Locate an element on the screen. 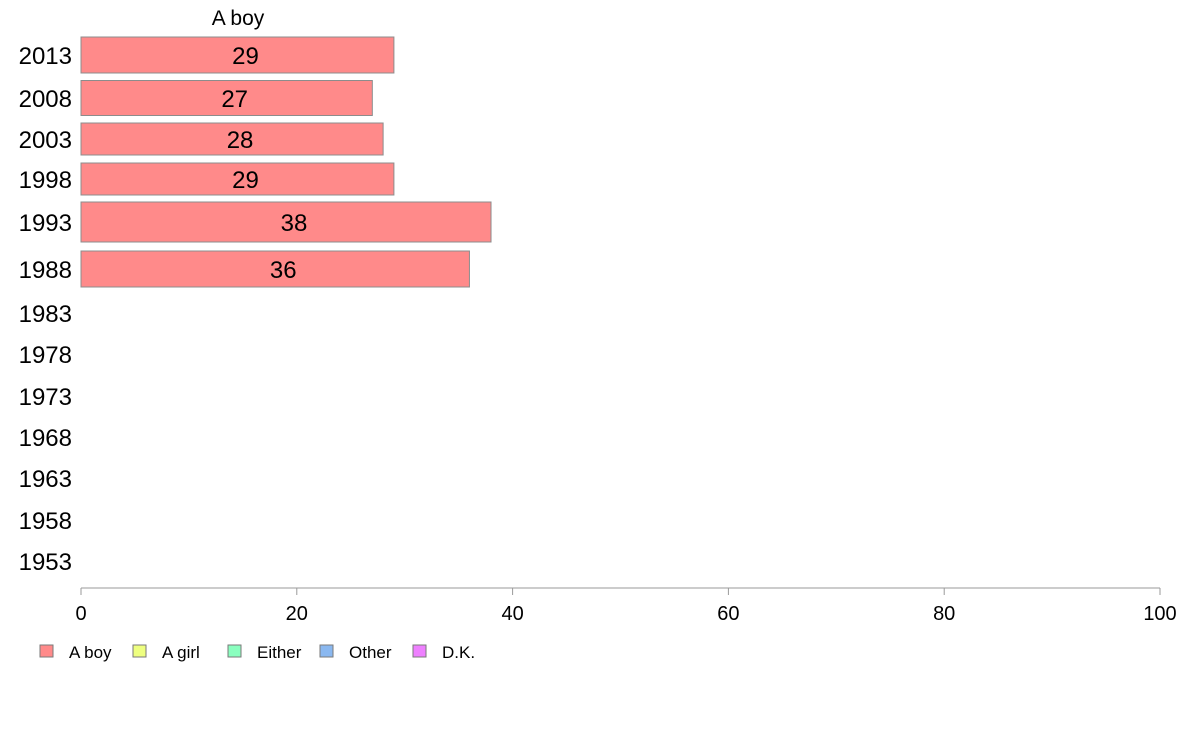 This screenshot has width=1188, height=736. legend: A boy A girl Either Other D.K. is located at coordinates (257, 652).